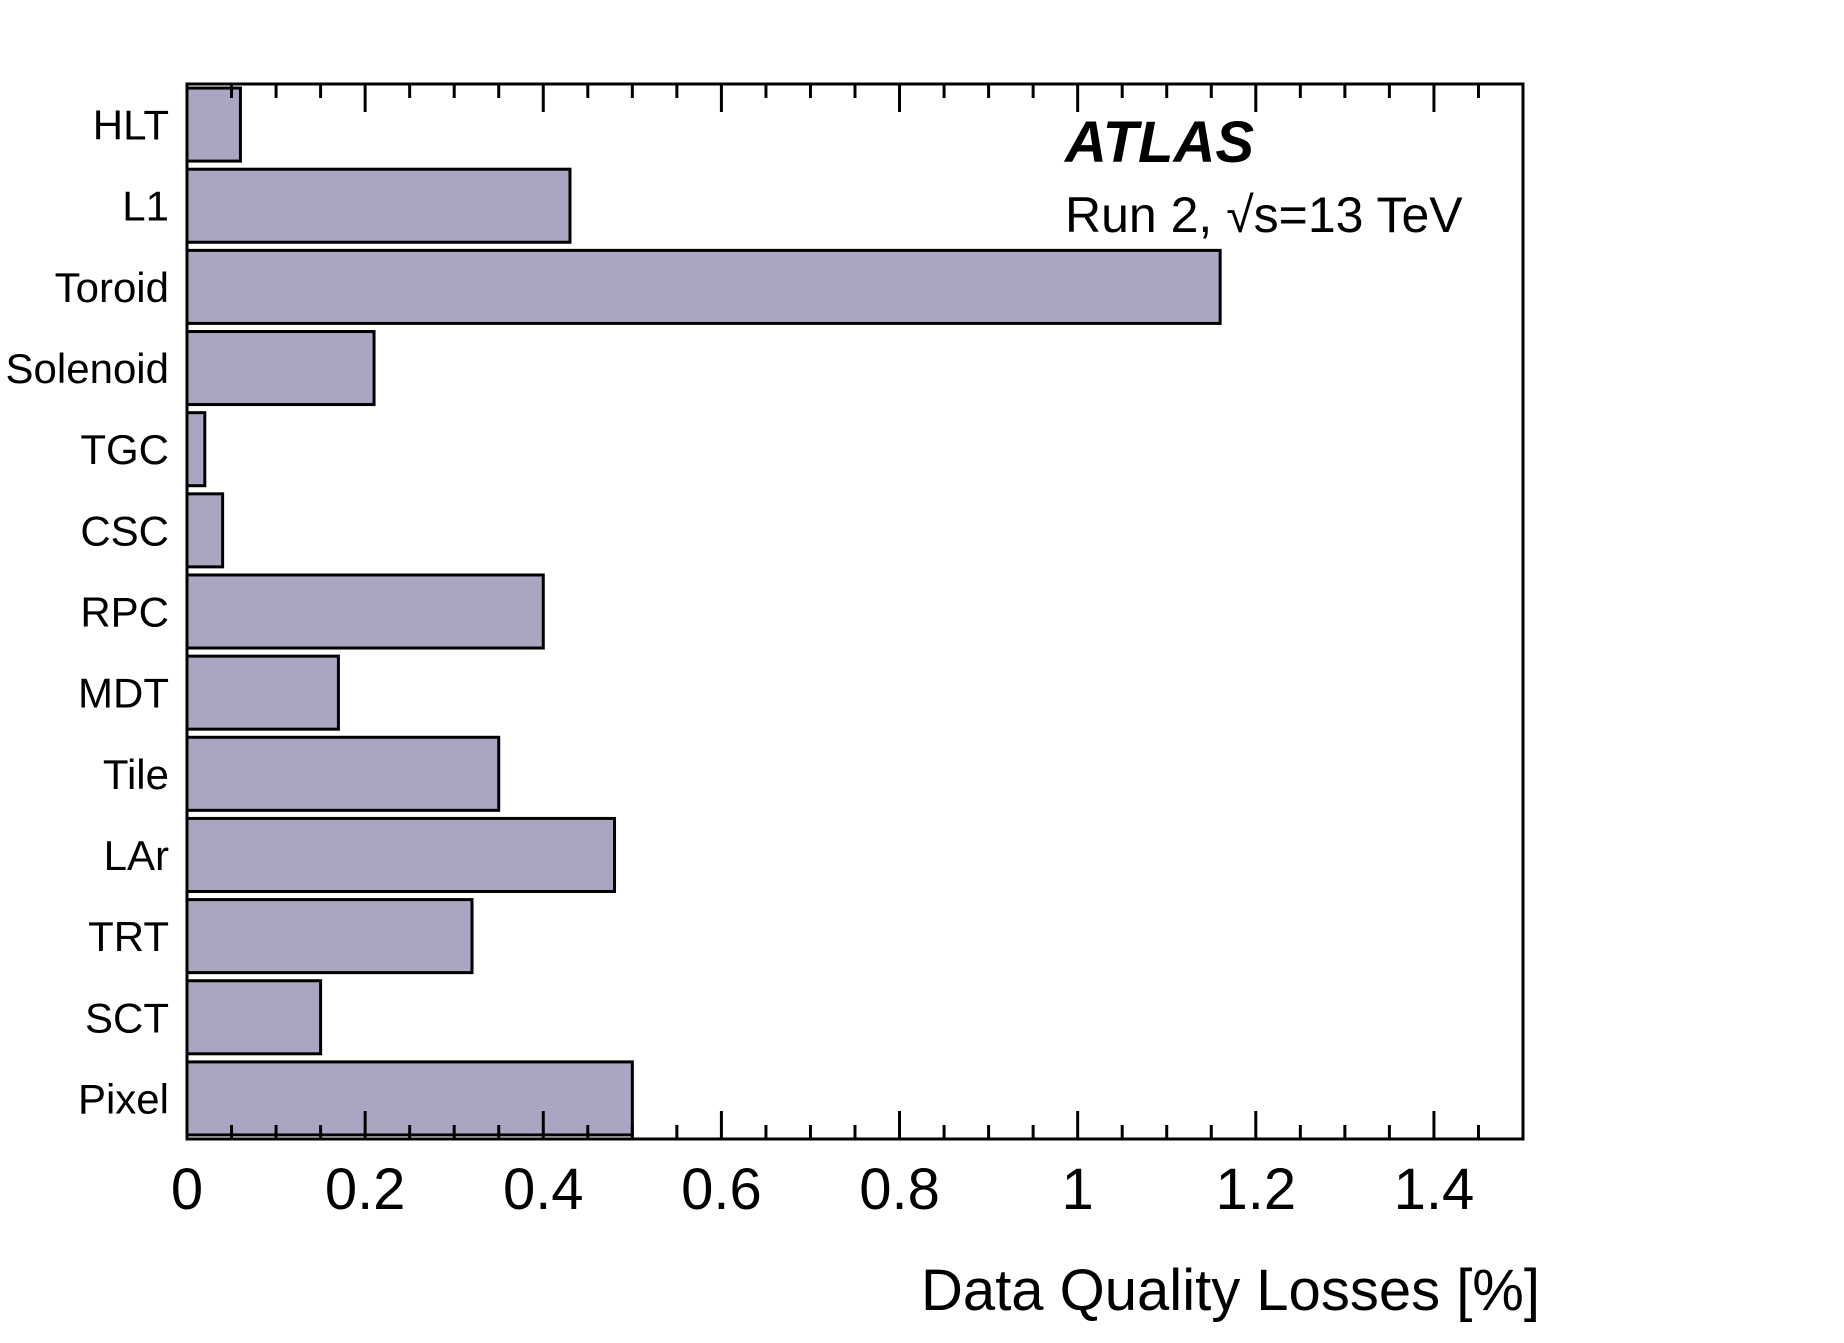 The width and height of the screenshot is (1844, 1343). Describe the element at coordinates (254, 1017) in the screenshot. I see `bar-sct` at that location.